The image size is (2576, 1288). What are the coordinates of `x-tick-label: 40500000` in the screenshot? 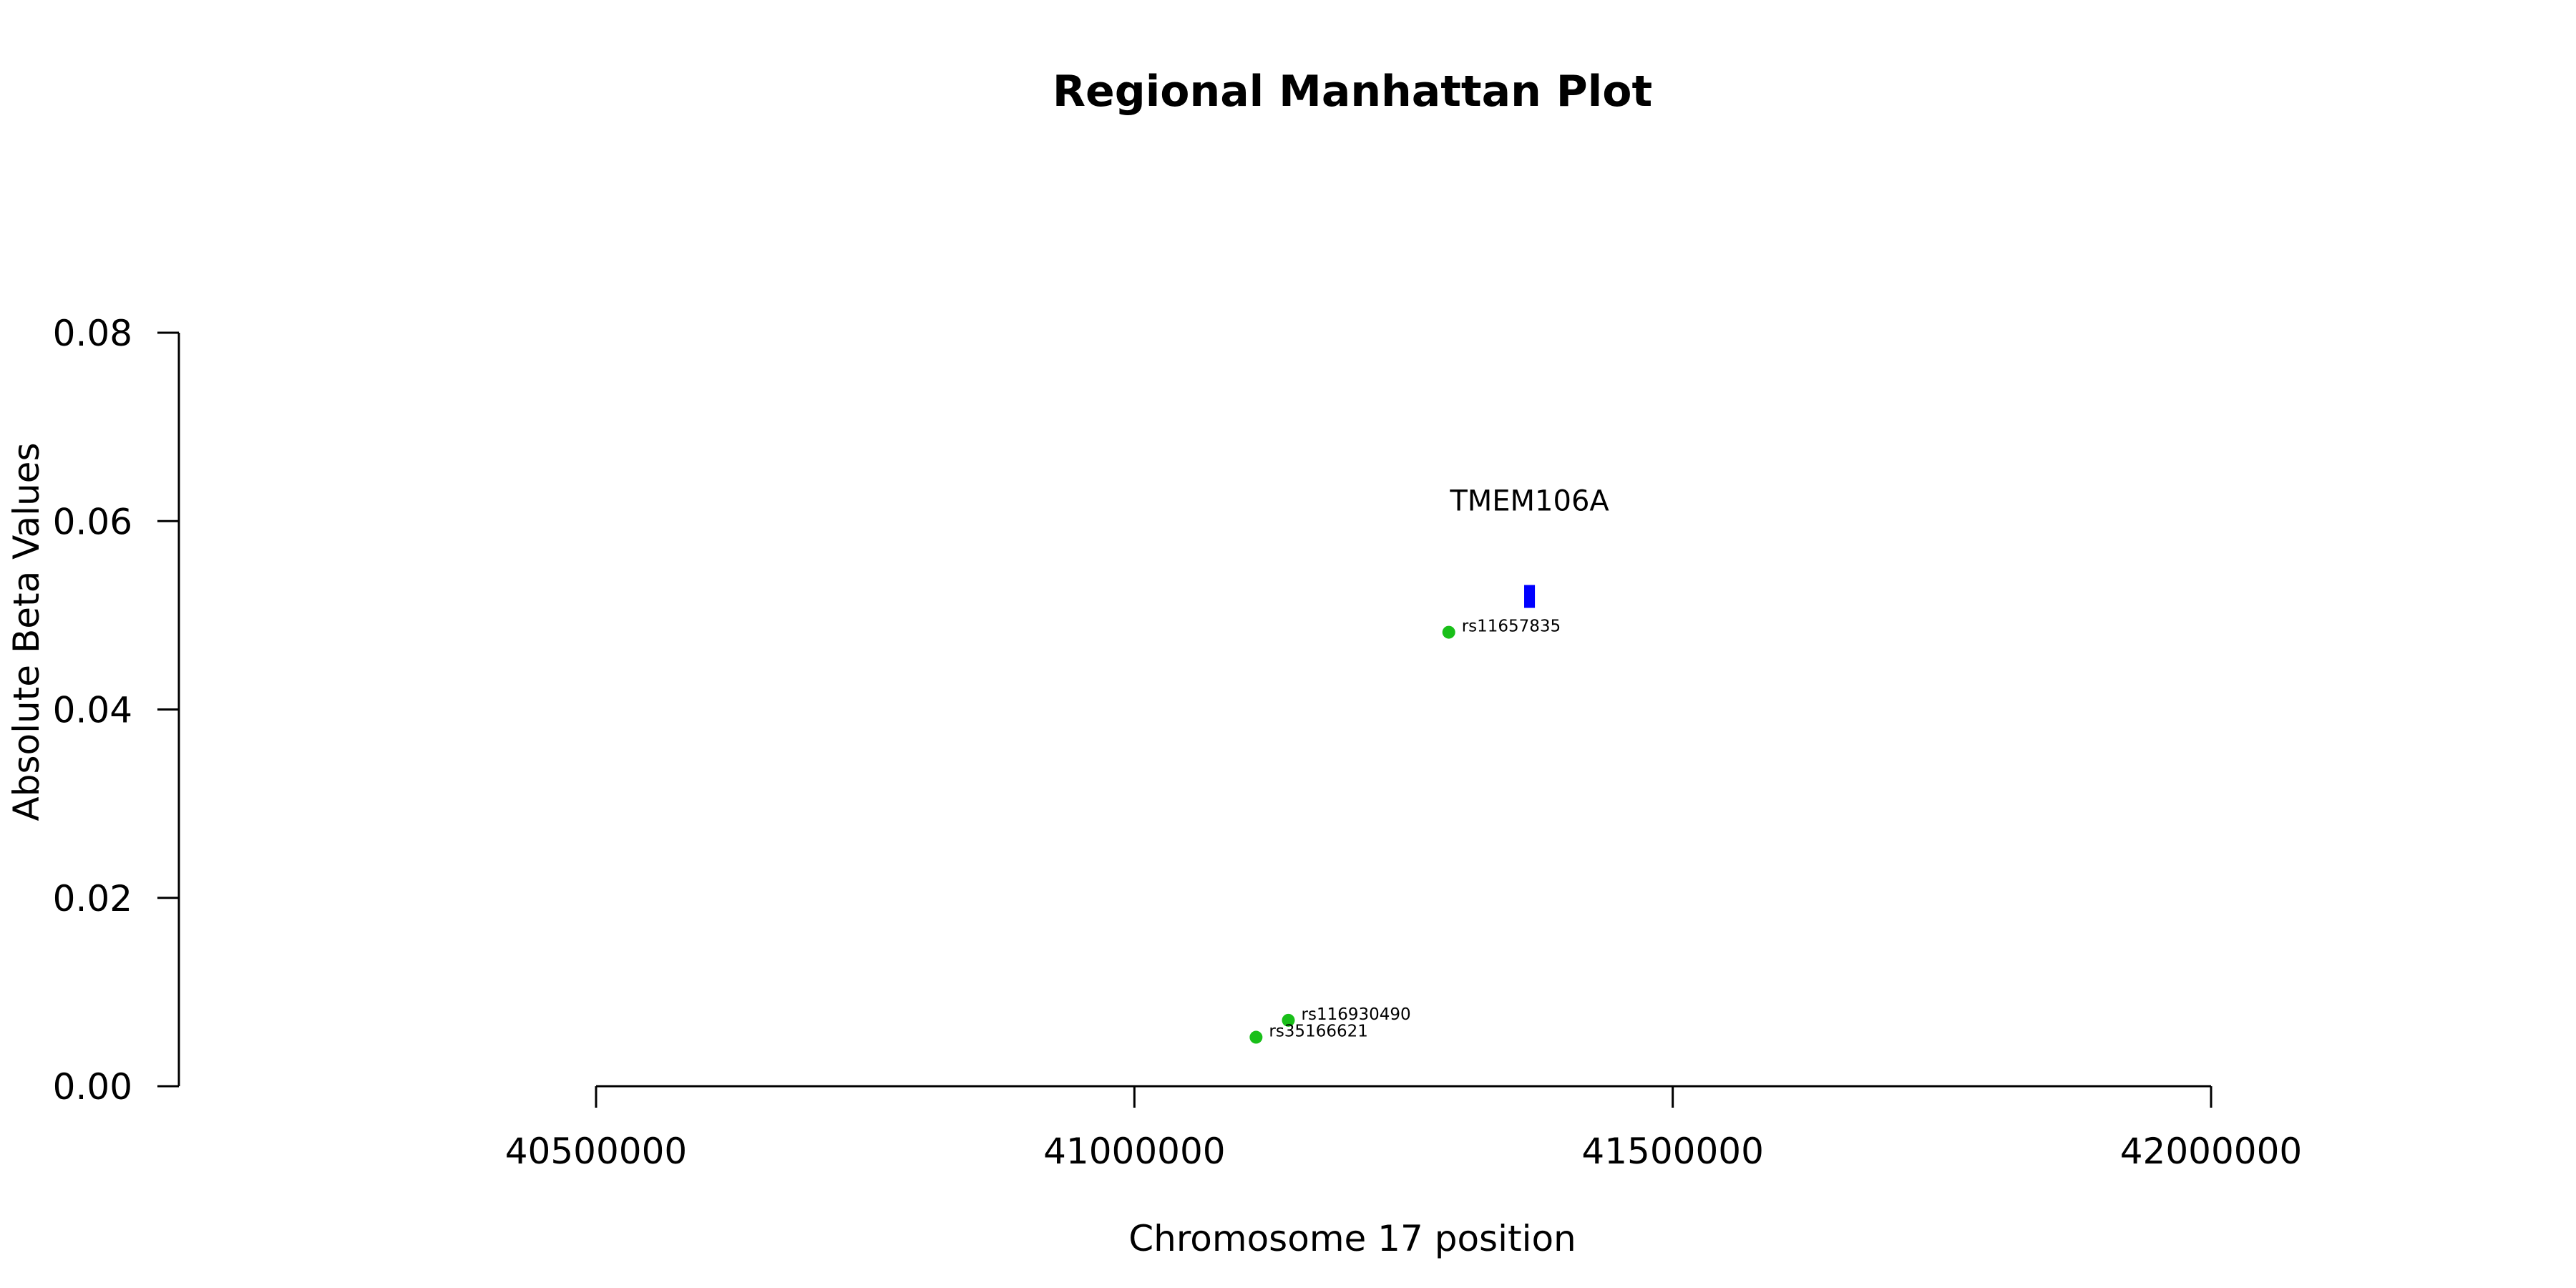 It's located at (596, 1151).